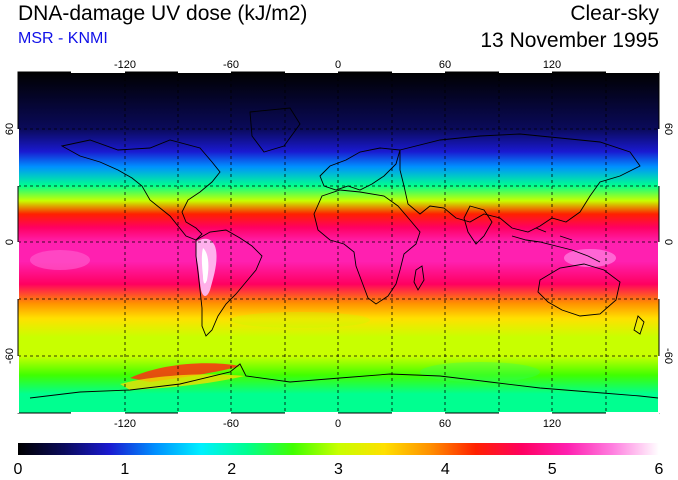 This screenshot has width=678, height=480. I want to click on bottom-lon-tick-label: -120, so click(125, 424).